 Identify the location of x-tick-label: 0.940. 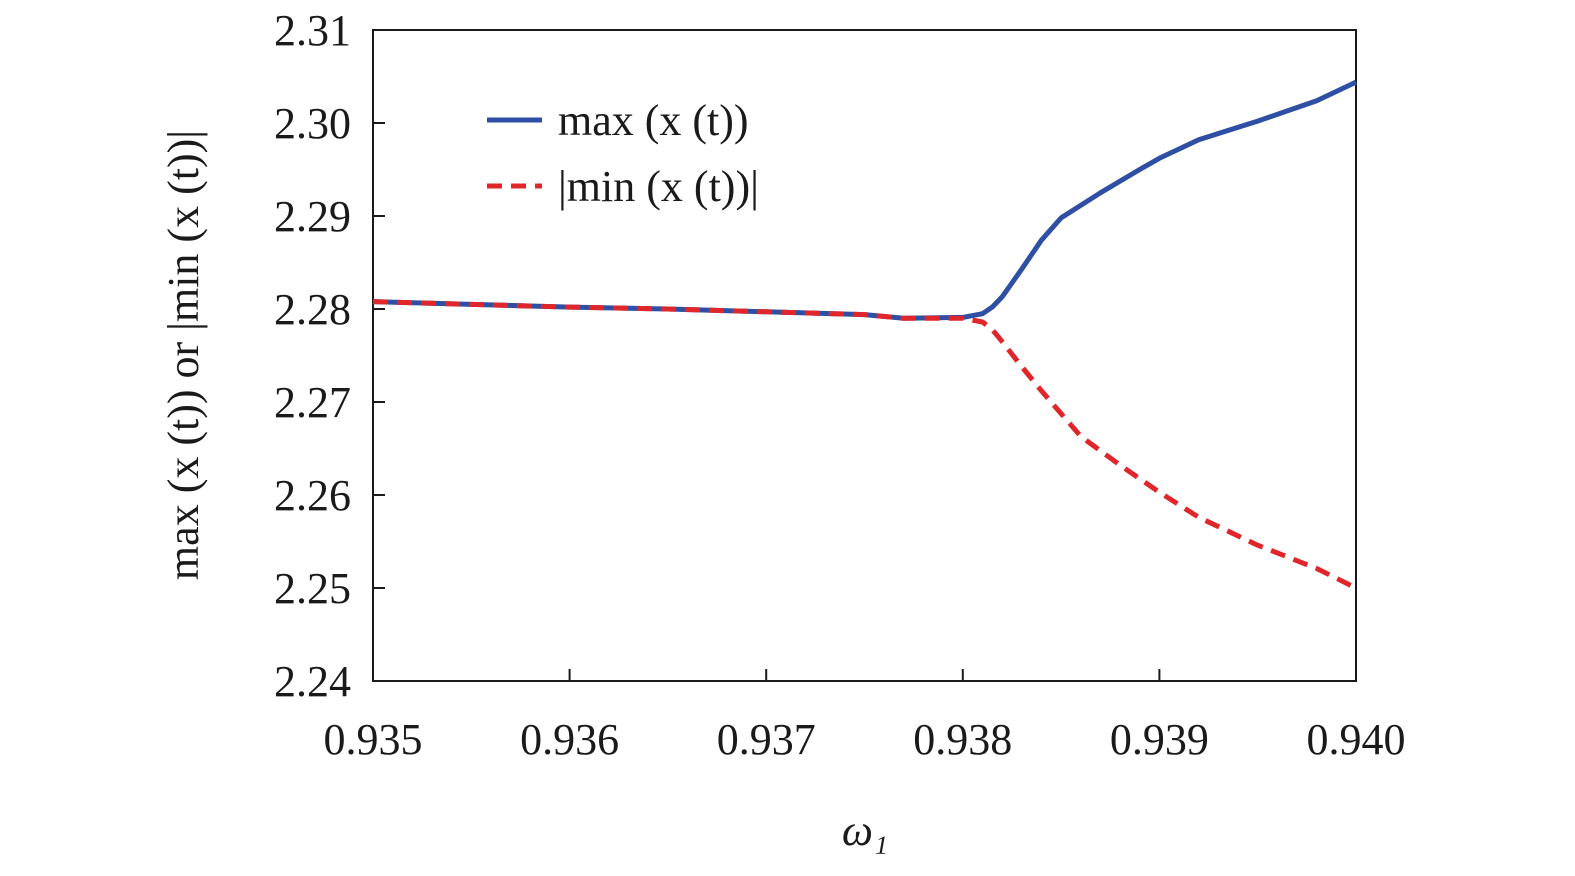
(1356, 739).